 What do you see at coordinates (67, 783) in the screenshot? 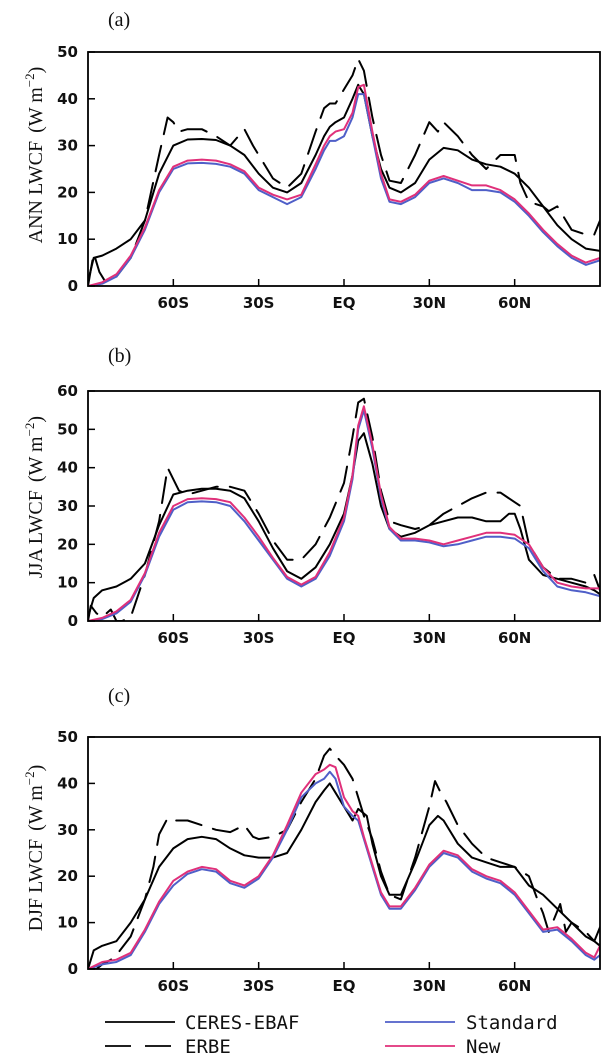
I see `panel-c-ytick-label: 40` at bounding box center [67, 783].